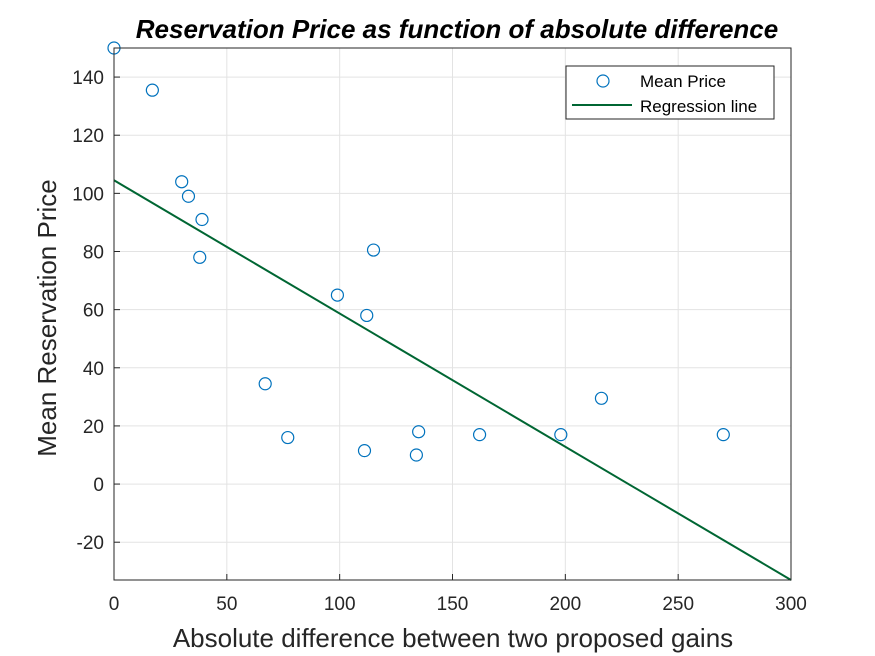  I want to click on y-tick-label: 60, so click(93, 311).